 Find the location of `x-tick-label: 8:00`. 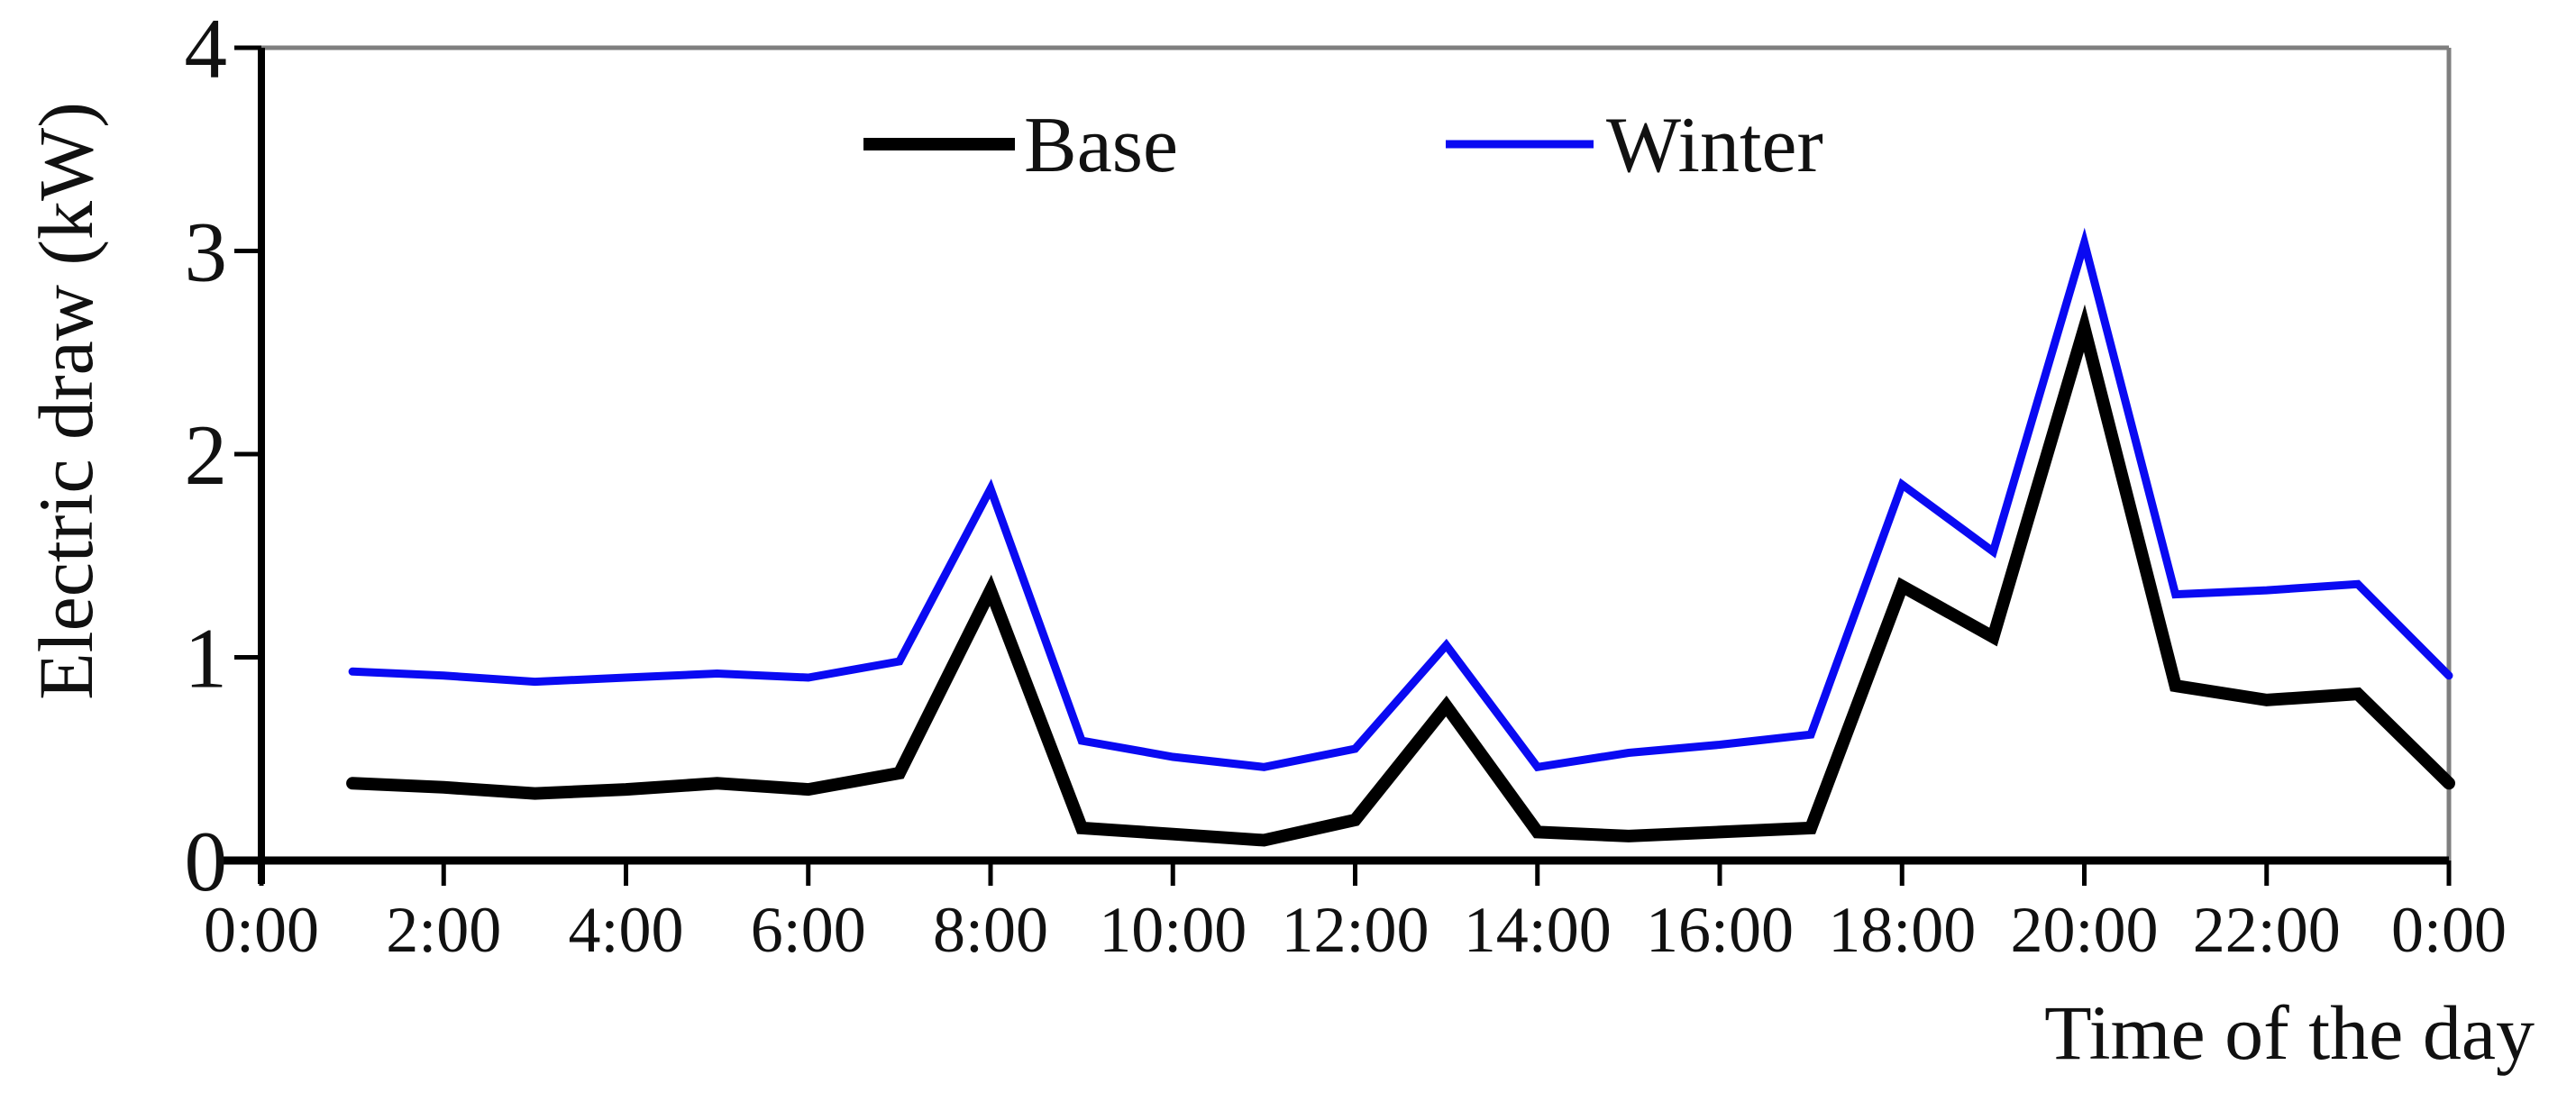

x-tick-label: 8:00 is located at coordinates (990, 930).